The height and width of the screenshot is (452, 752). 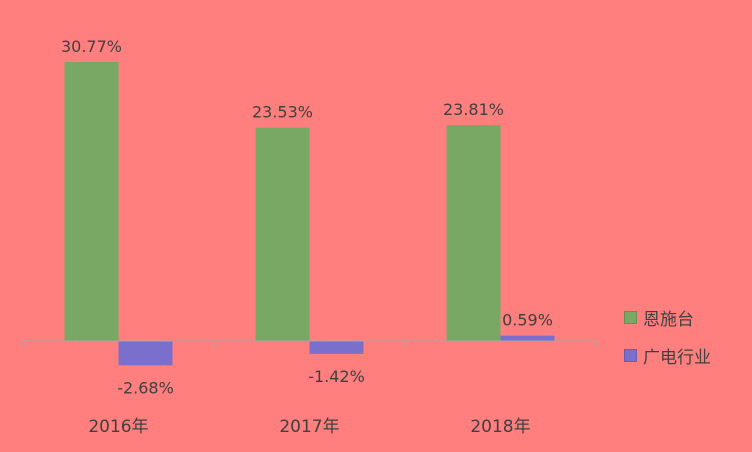 What do you see at coordinates (91, 201) in the screenshot?
I see `bar-1-2016年` at bounding box center [91, 201].